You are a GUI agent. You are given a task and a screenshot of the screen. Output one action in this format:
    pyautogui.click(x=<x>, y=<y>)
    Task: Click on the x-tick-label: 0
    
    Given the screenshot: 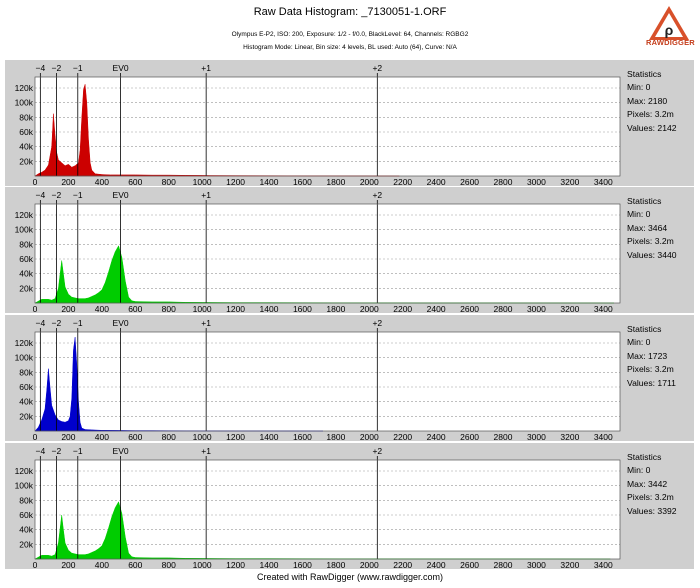 What is the action you would take?
    pyautogui.click(x=35, y=564)
    